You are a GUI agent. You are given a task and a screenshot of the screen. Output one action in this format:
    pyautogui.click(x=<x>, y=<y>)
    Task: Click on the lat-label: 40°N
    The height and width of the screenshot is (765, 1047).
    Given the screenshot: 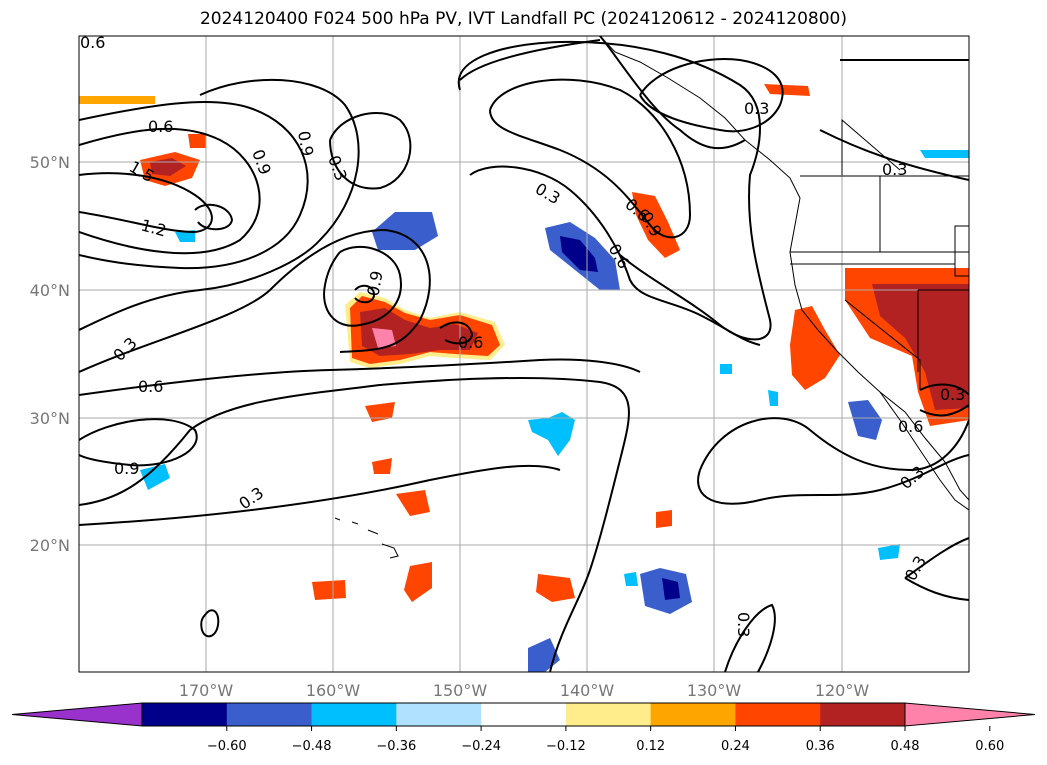 What is the action you would take?
    pyautogui.click(x=50, y=290)
    